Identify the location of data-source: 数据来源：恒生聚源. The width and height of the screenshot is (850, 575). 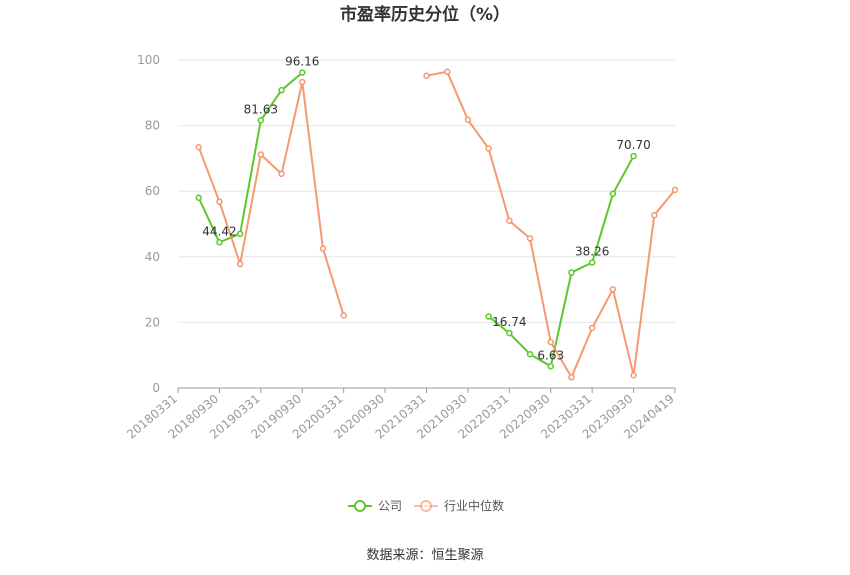
(424, 555).